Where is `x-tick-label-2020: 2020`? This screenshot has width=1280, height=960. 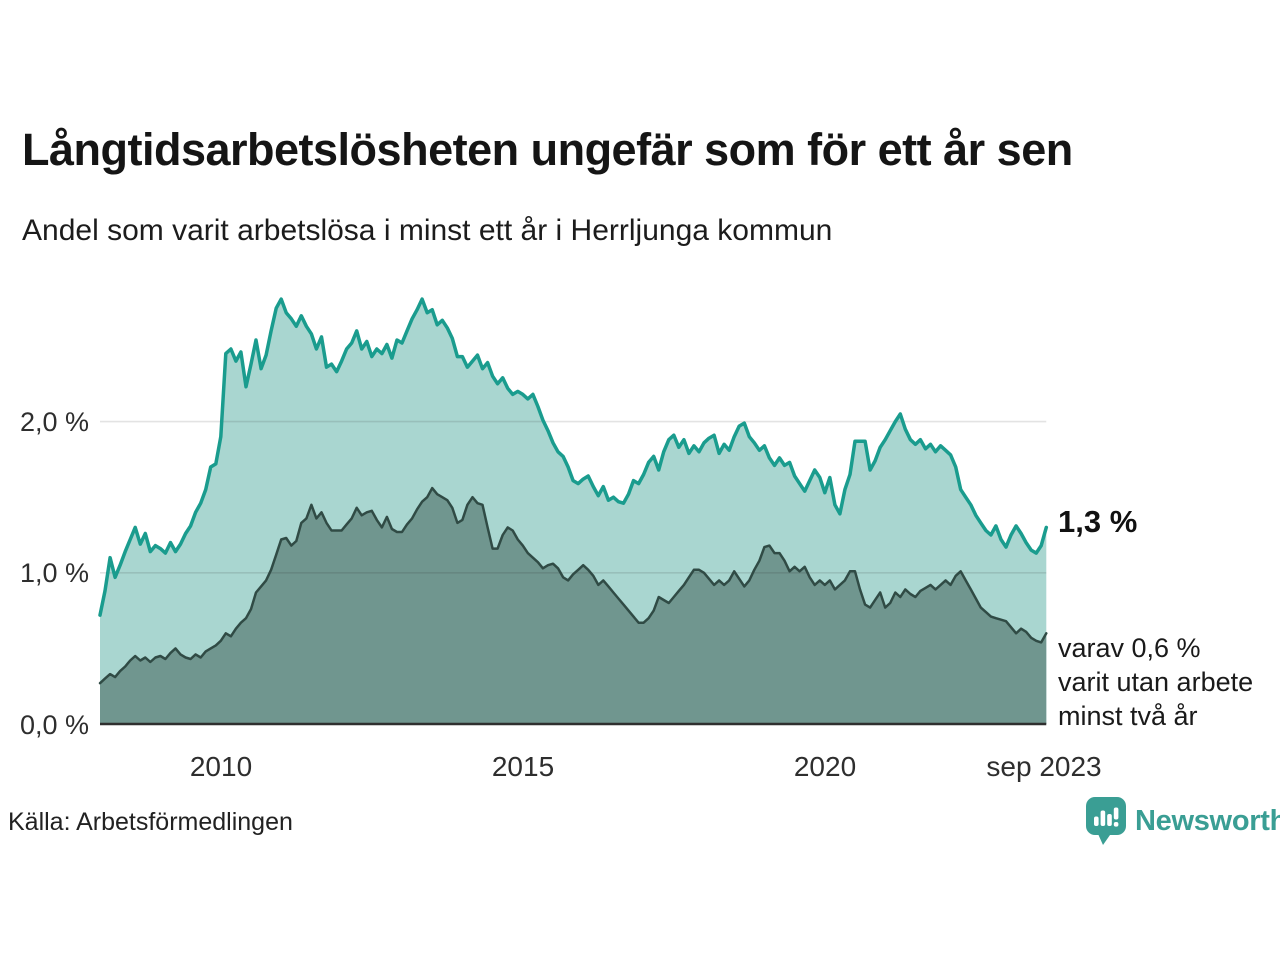 x-tick-label-2020: 2020 is located at coordinates (825, 766).